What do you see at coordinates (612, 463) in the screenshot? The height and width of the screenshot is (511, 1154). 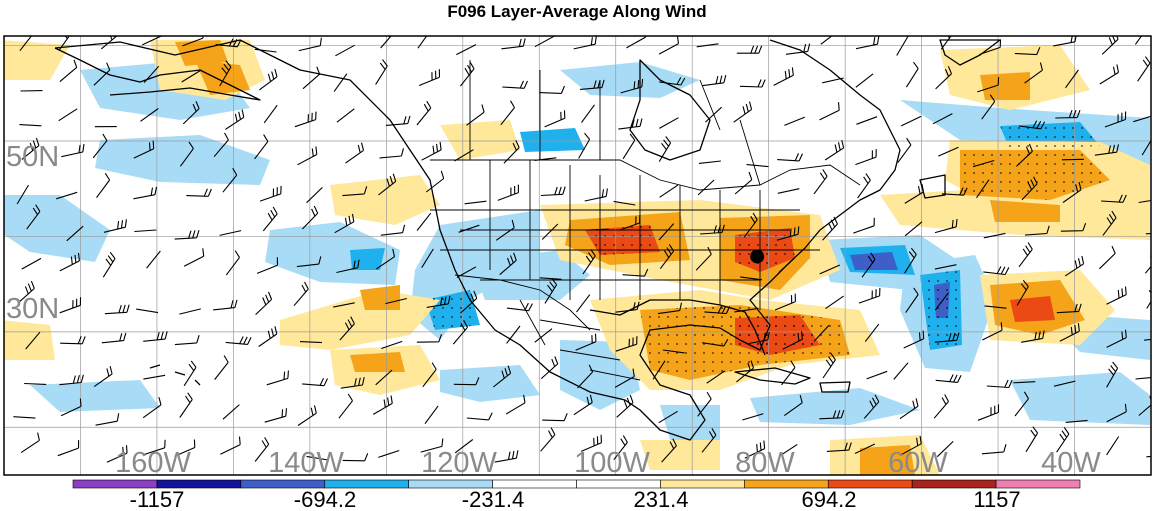 I see `lon-label: 100W` at bounding box center [612, 463].